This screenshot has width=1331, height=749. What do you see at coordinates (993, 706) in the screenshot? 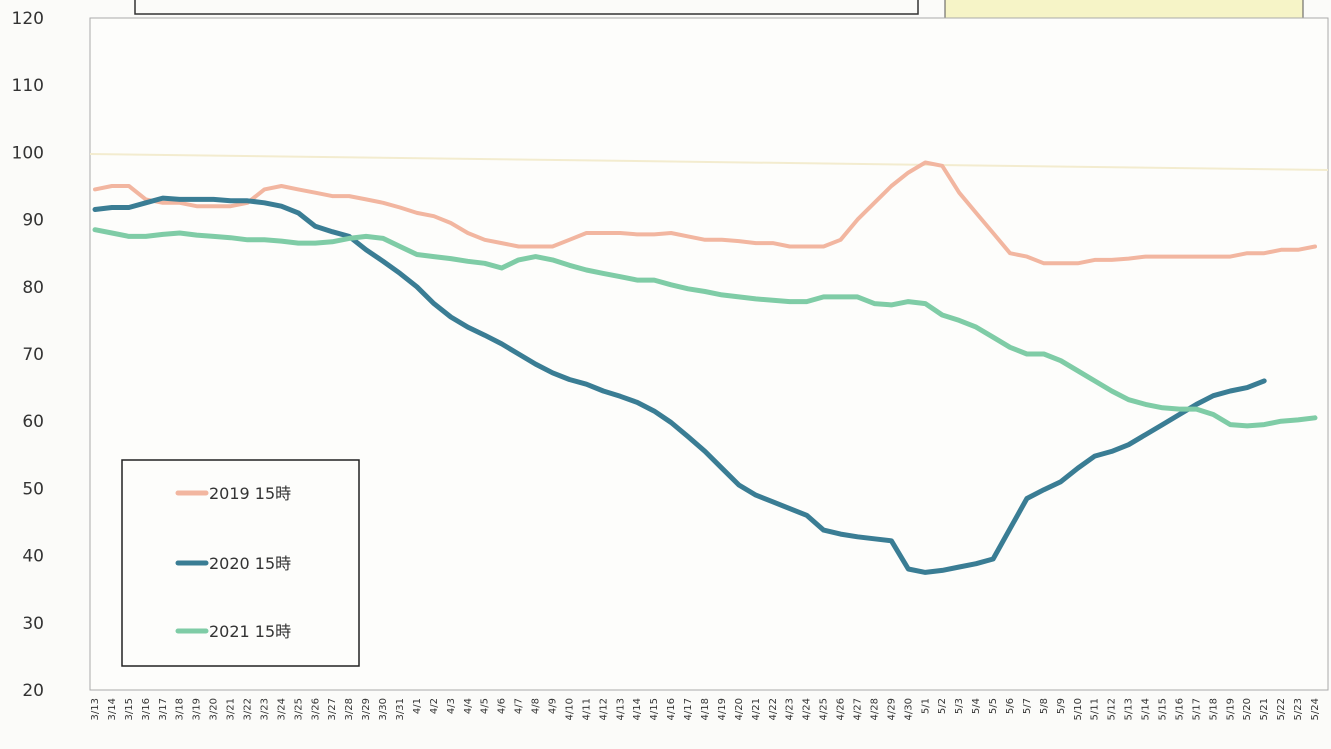
I see `x-tick-label: 5/5` at bounding box center [993, 706].